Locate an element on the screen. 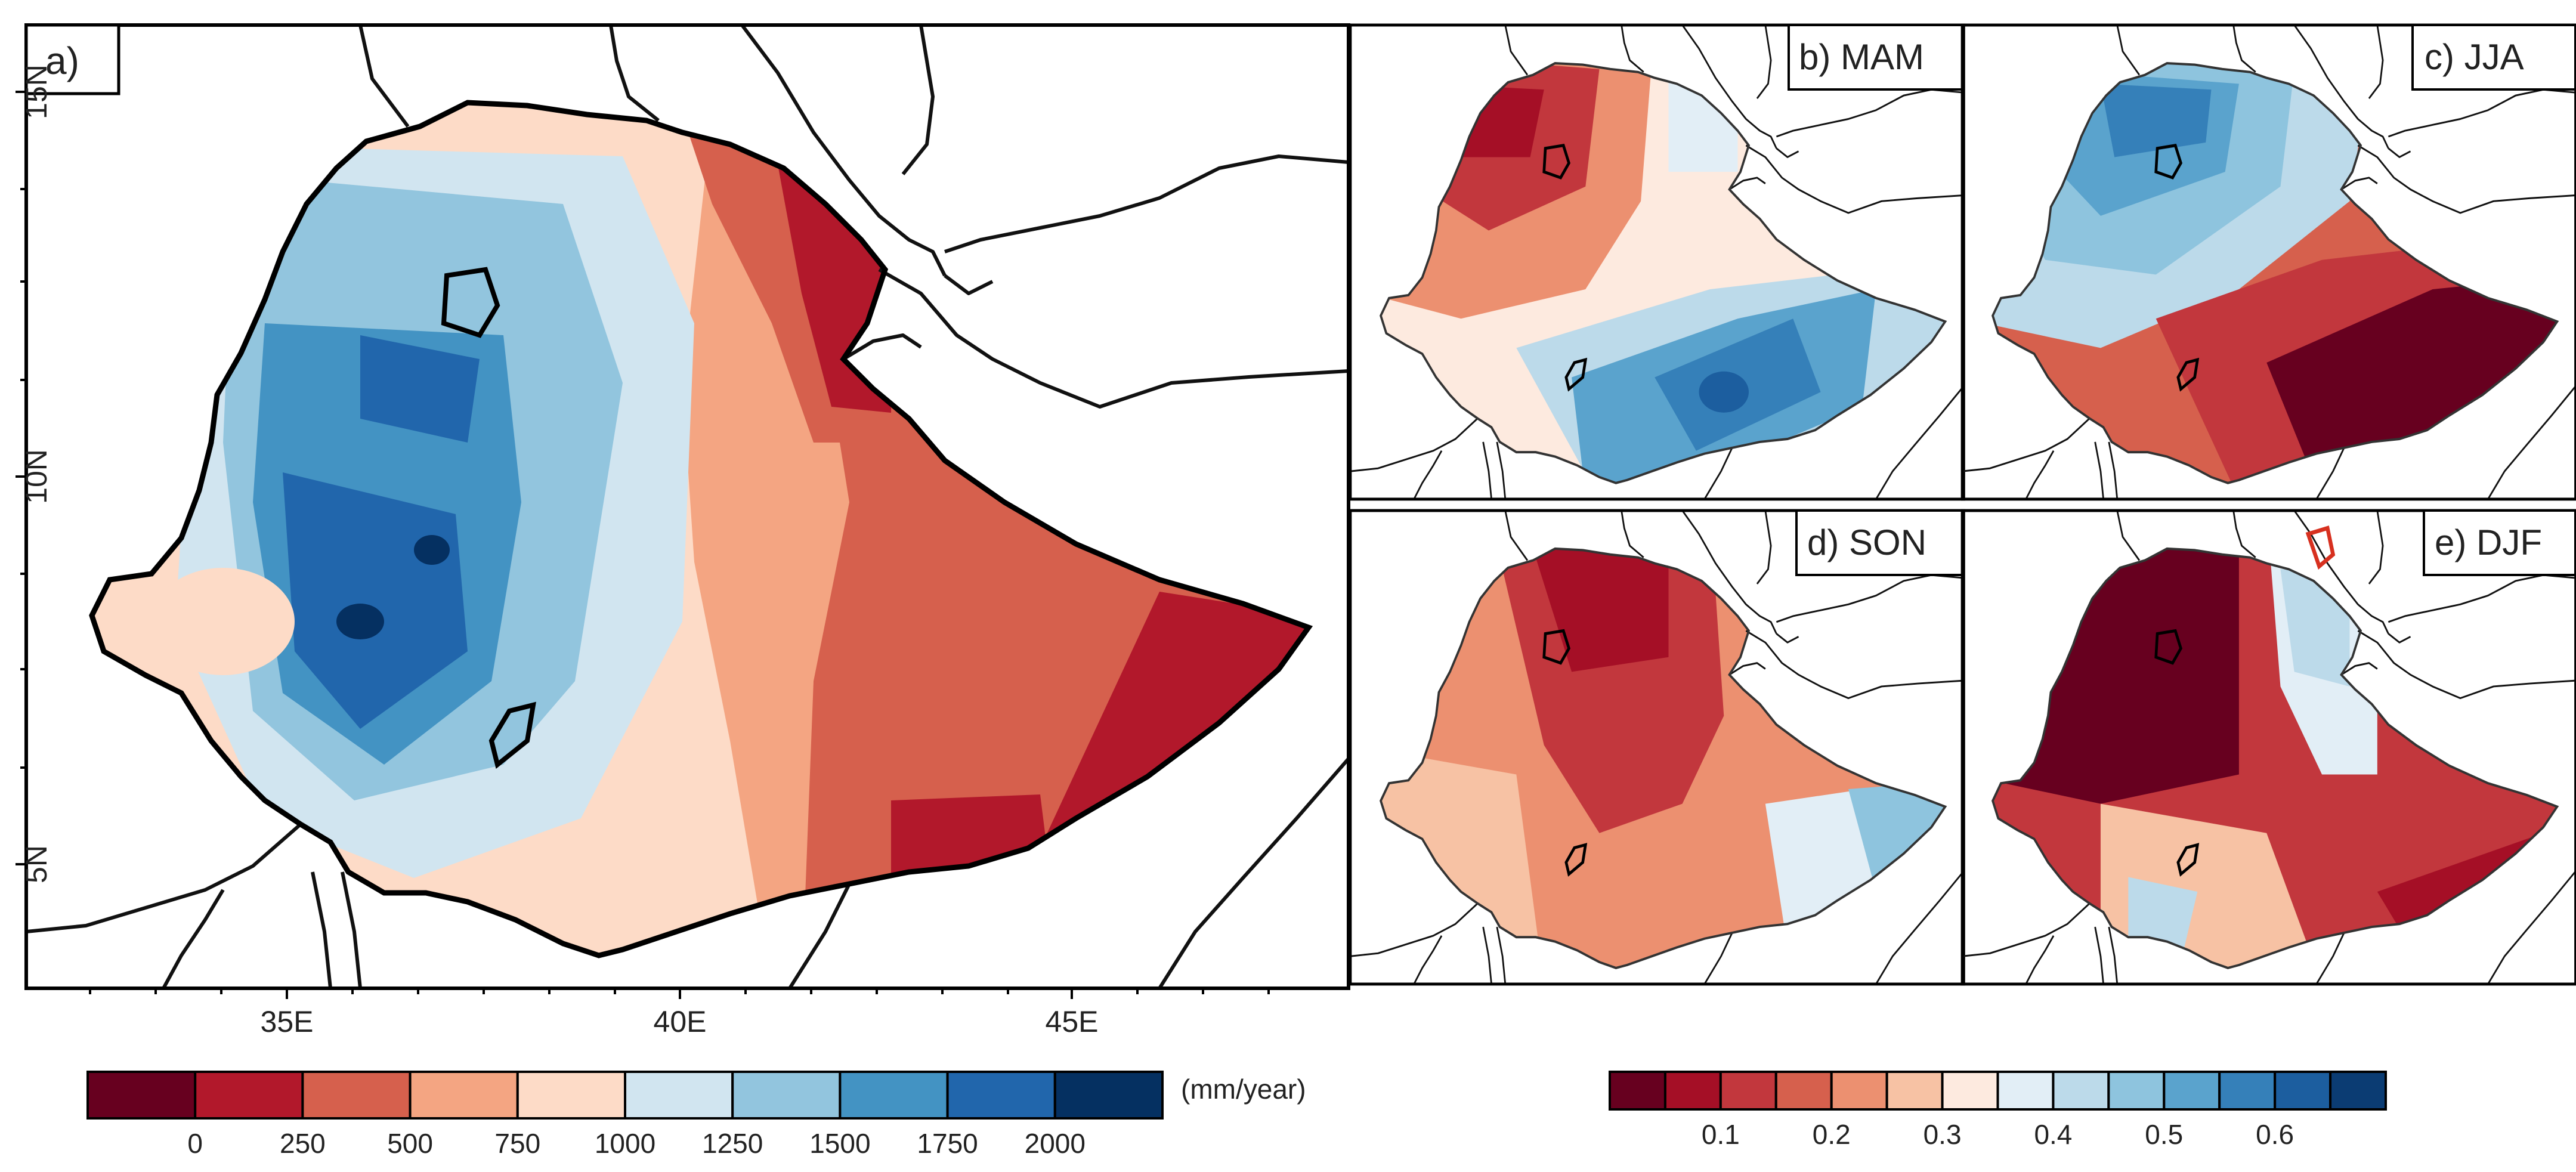 The width and height of the screenshot is (2576, 1172). lat-label-5n: 5N is located at coordinates (36, 864).